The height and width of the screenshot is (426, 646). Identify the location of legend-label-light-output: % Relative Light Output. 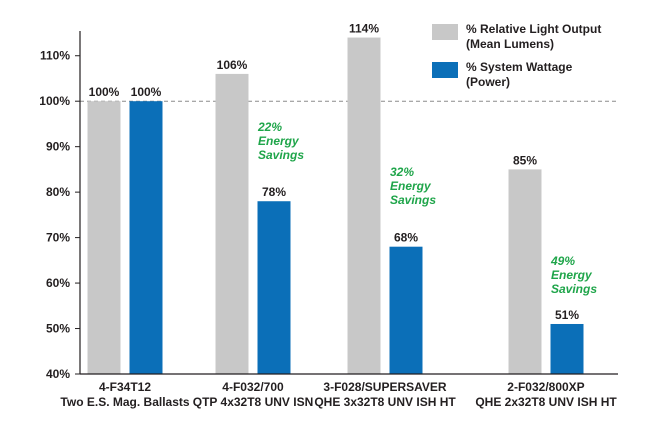
(533, 29).